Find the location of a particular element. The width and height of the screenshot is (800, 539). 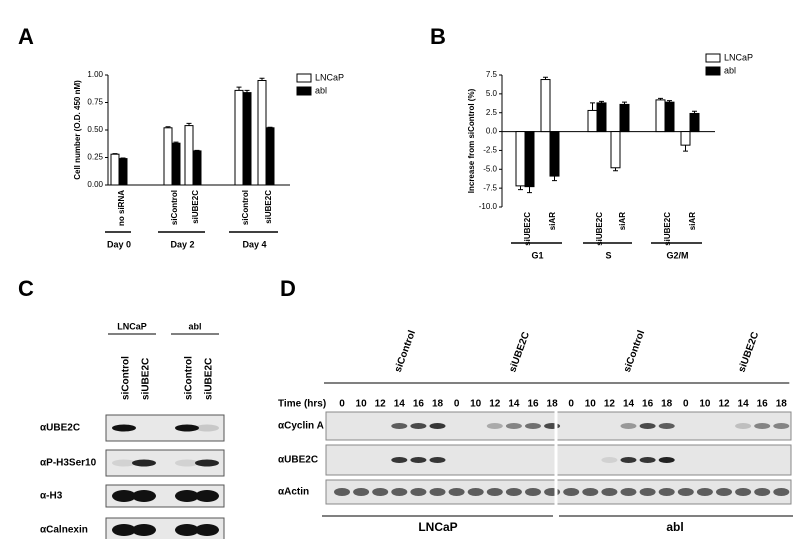

group-label: G1 is located at coordinates (537, 255).